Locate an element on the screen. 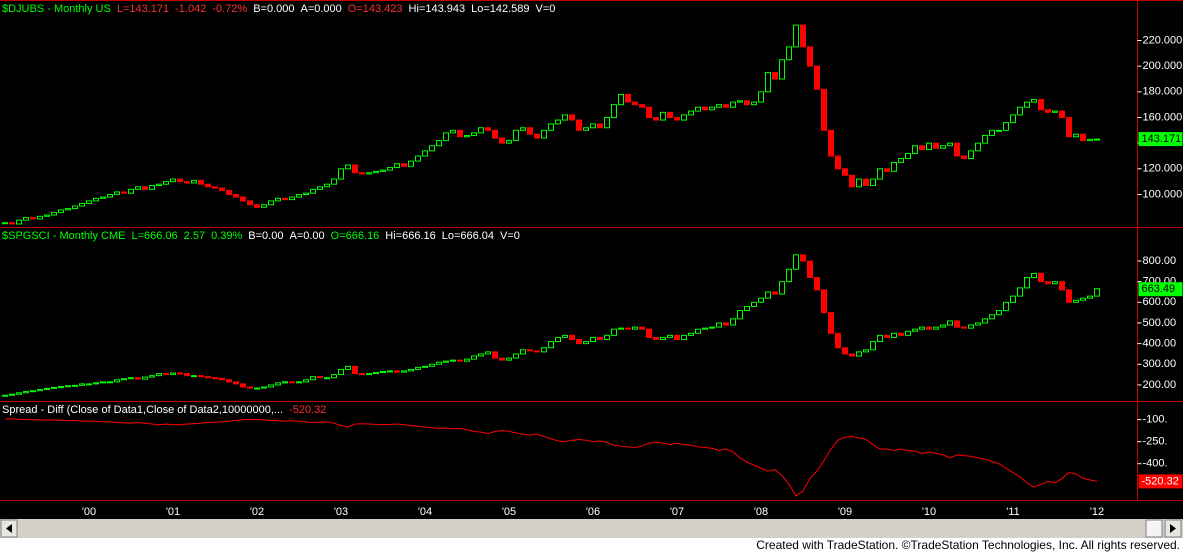 The image size is (1183, 553). scroll-thumb is located at coordinates (1154, 528).